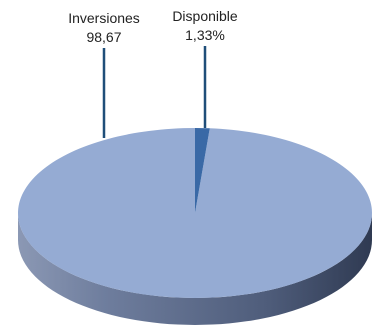 Image resolution: width=373 pixels, height=326 pixels. What do you see at coordinates (202, 170) in the screenshot?
I see `pie-slice-disponible` at bounding box center [202, 170].